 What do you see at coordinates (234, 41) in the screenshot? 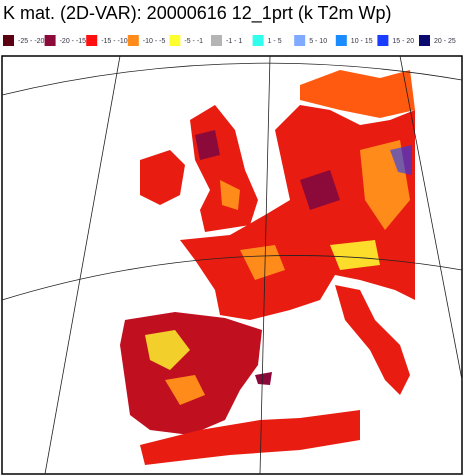
I see `legend-label: -1 - 1` at bounding box center [234, 41].